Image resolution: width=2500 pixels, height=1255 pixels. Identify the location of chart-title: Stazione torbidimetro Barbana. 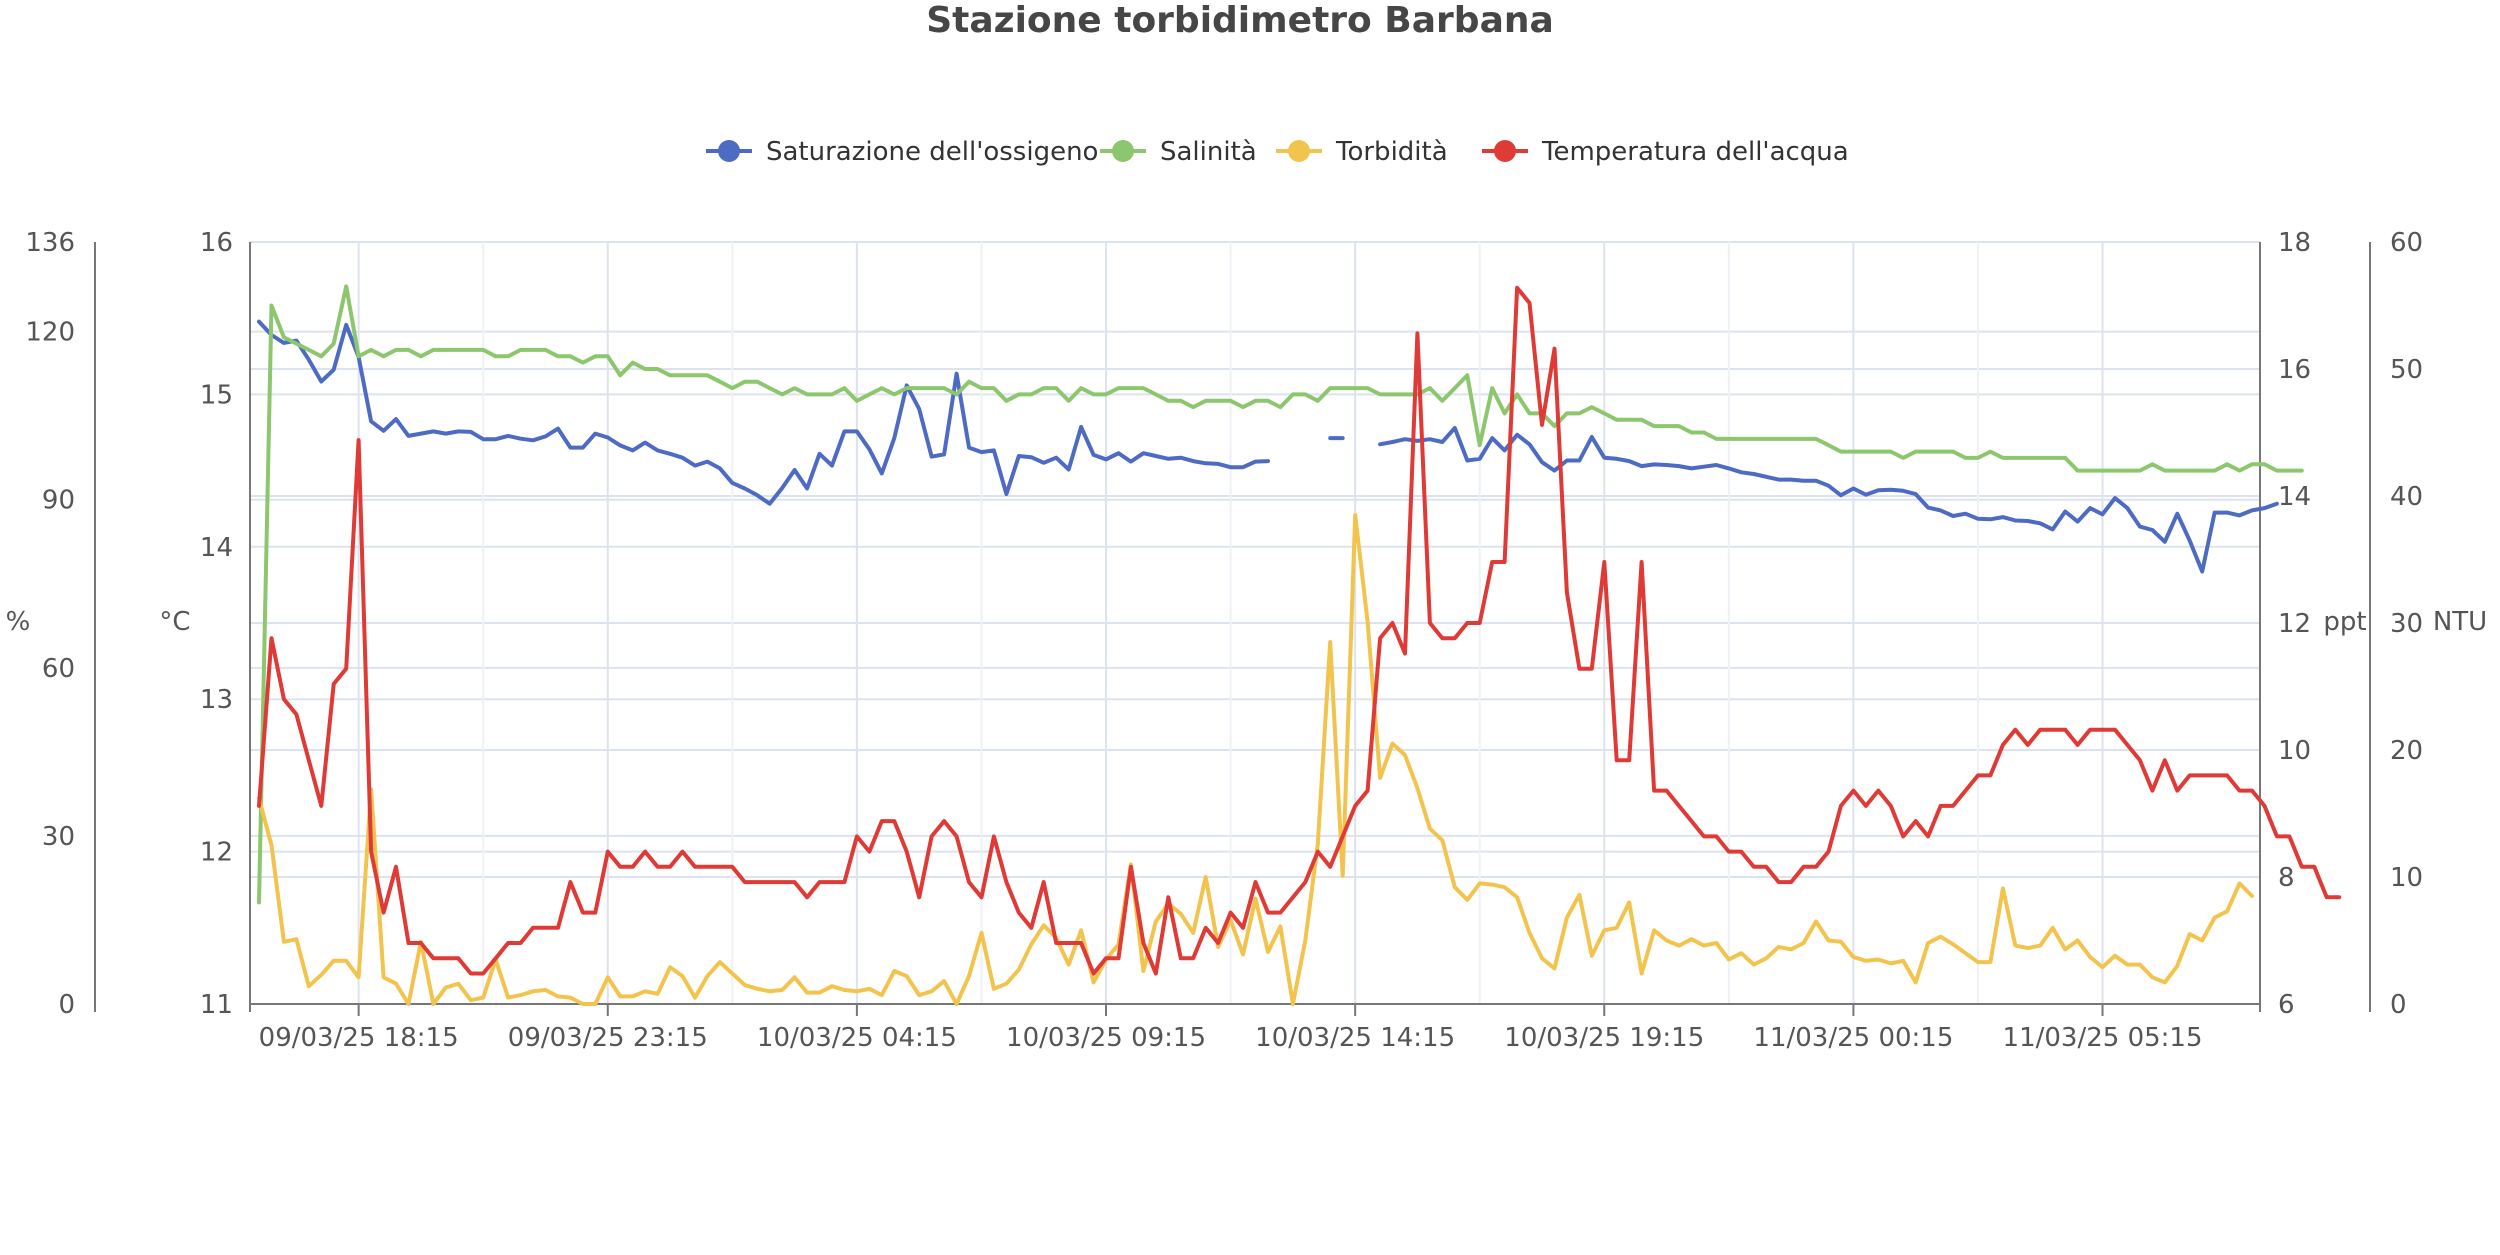
(1240, 20).